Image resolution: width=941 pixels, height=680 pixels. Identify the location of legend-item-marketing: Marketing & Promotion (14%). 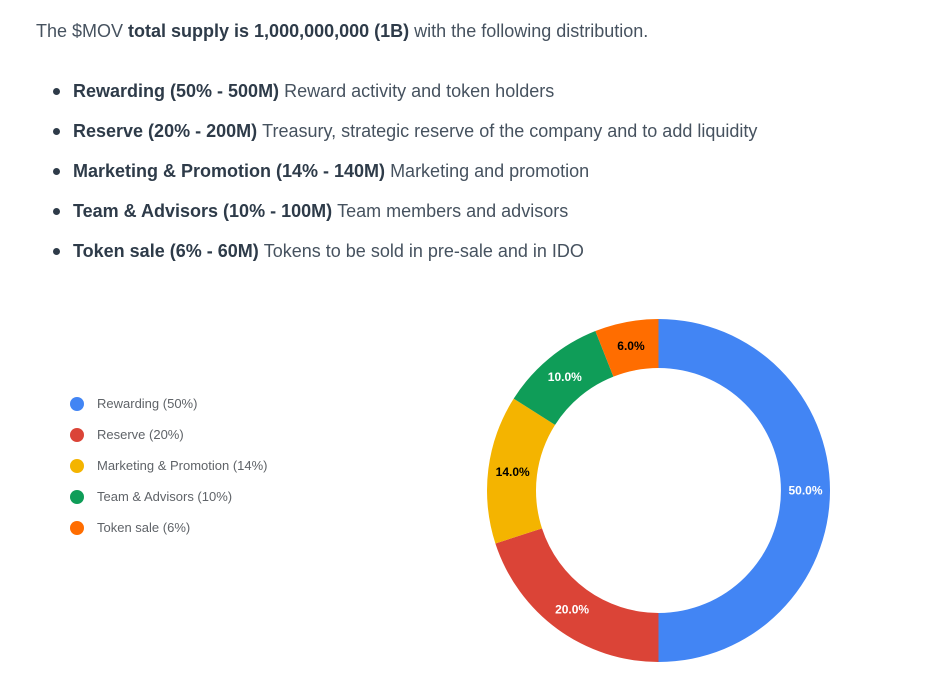
(169, 465).